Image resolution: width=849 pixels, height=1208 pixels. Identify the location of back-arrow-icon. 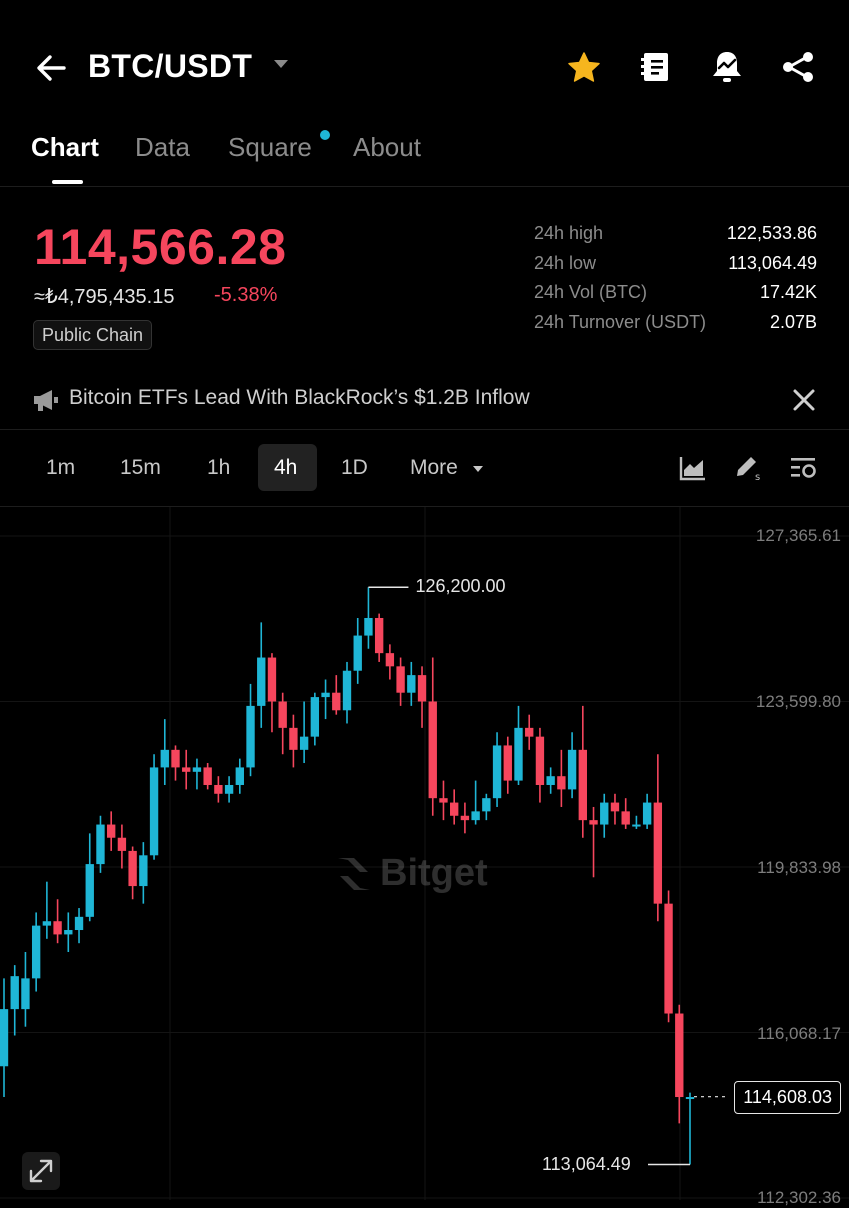
(52, 68).